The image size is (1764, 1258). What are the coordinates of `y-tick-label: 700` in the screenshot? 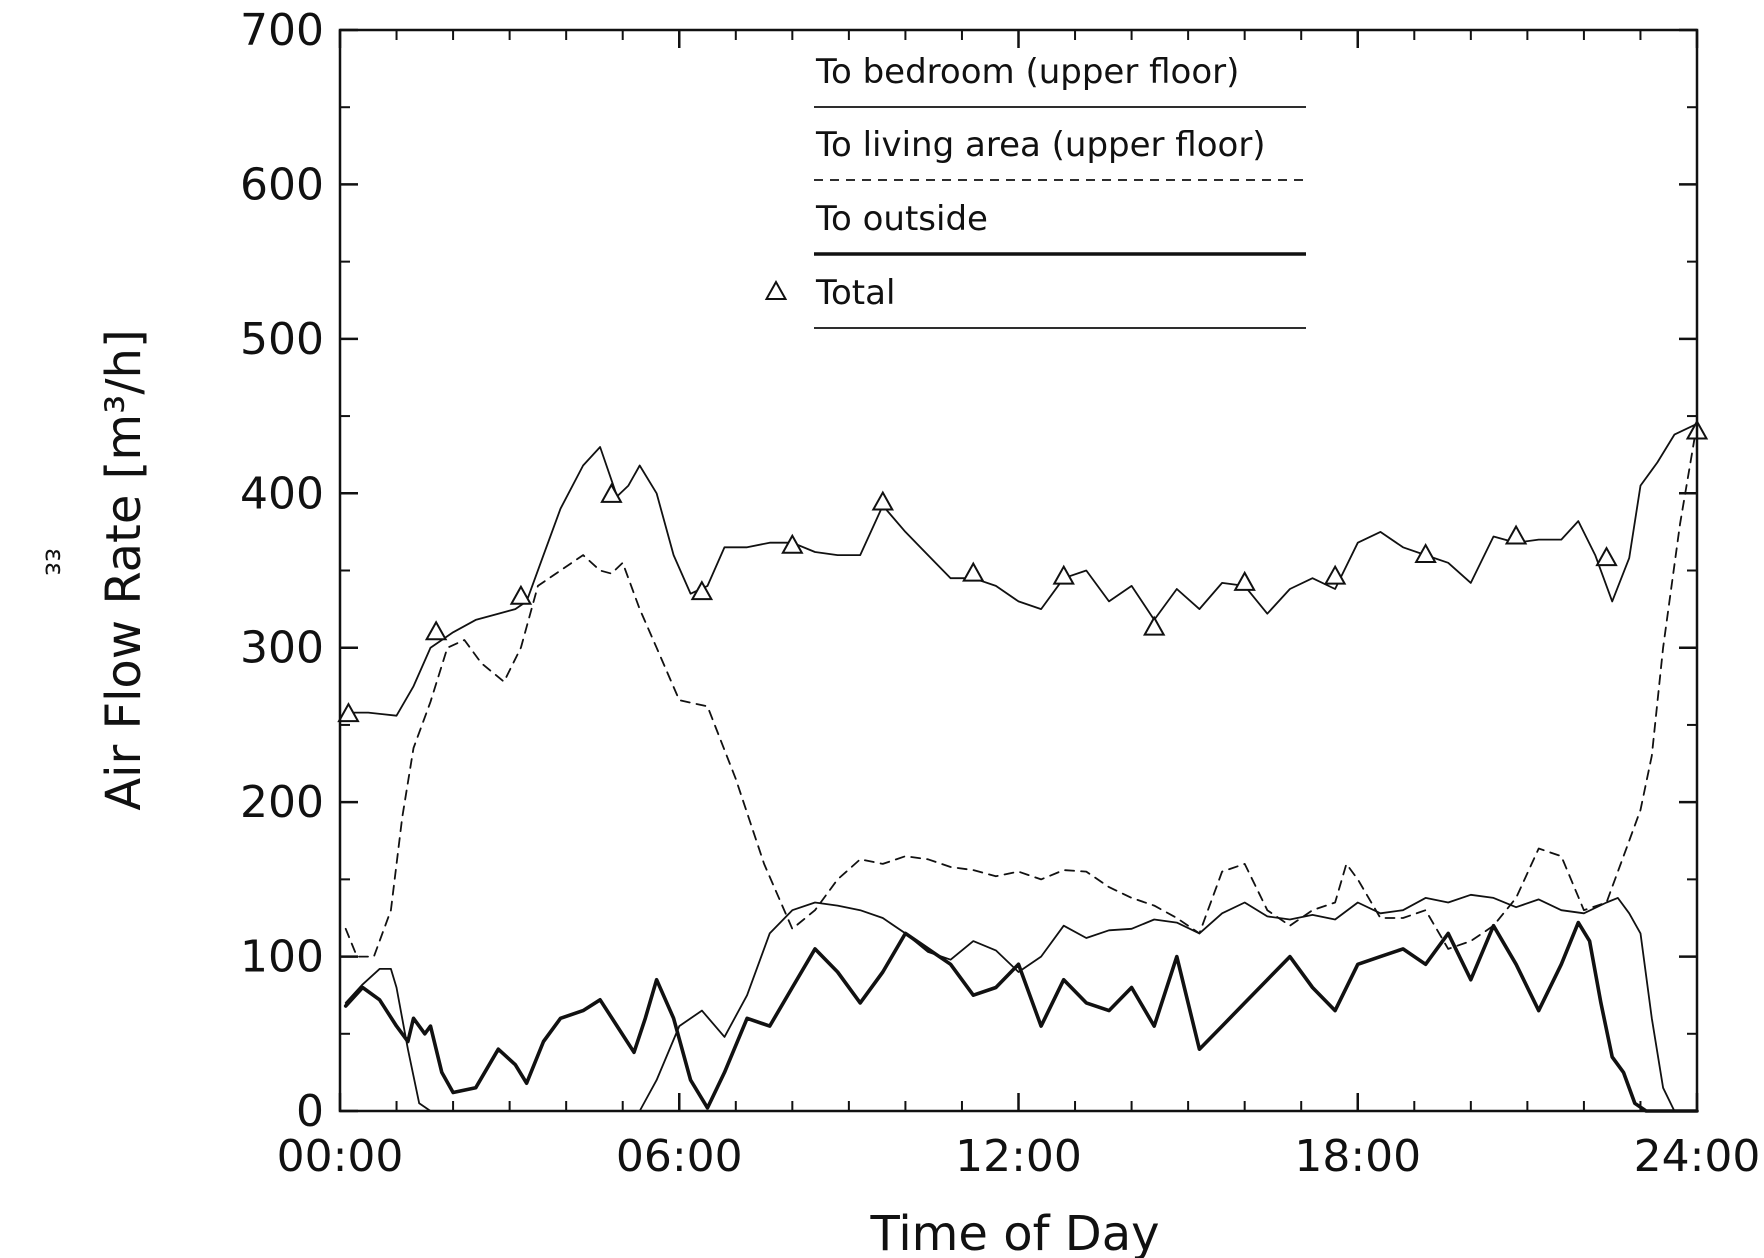 It's located at (282, 30).